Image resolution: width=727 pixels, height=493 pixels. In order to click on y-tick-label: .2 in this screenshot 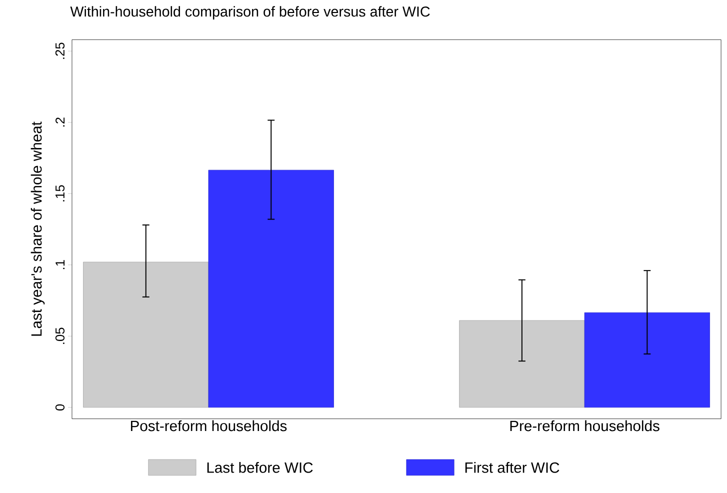, I will do `click(60, 122)`.